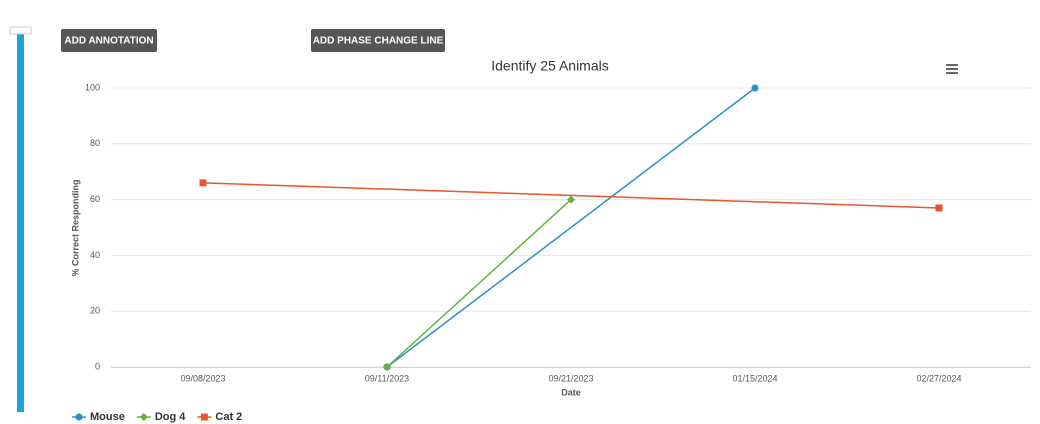 This screenshot has width=1040, height=424. I want to click on legend-item: Dog 4, so click(161, 417).